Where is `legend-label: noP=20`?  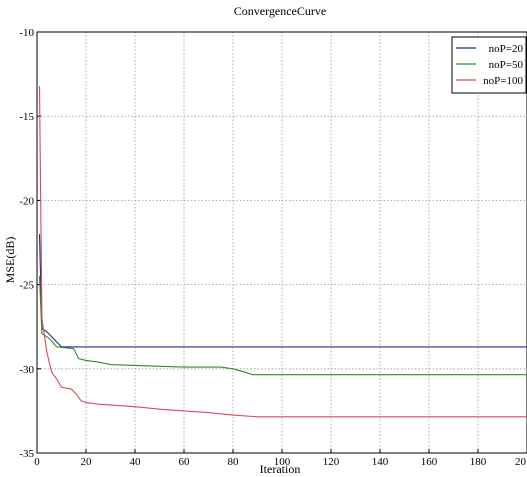
legend-label: noP=20 is located at coordinates (506, 49).